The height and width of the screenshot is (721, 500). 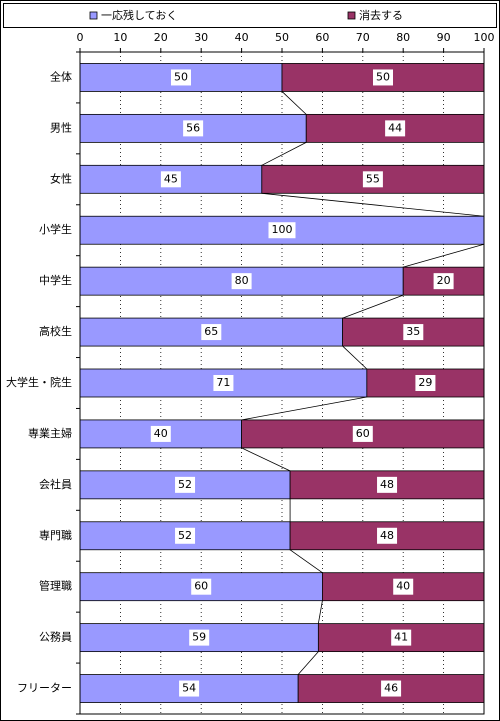 I want to click on bar-segment, so click(x=373, y=179).